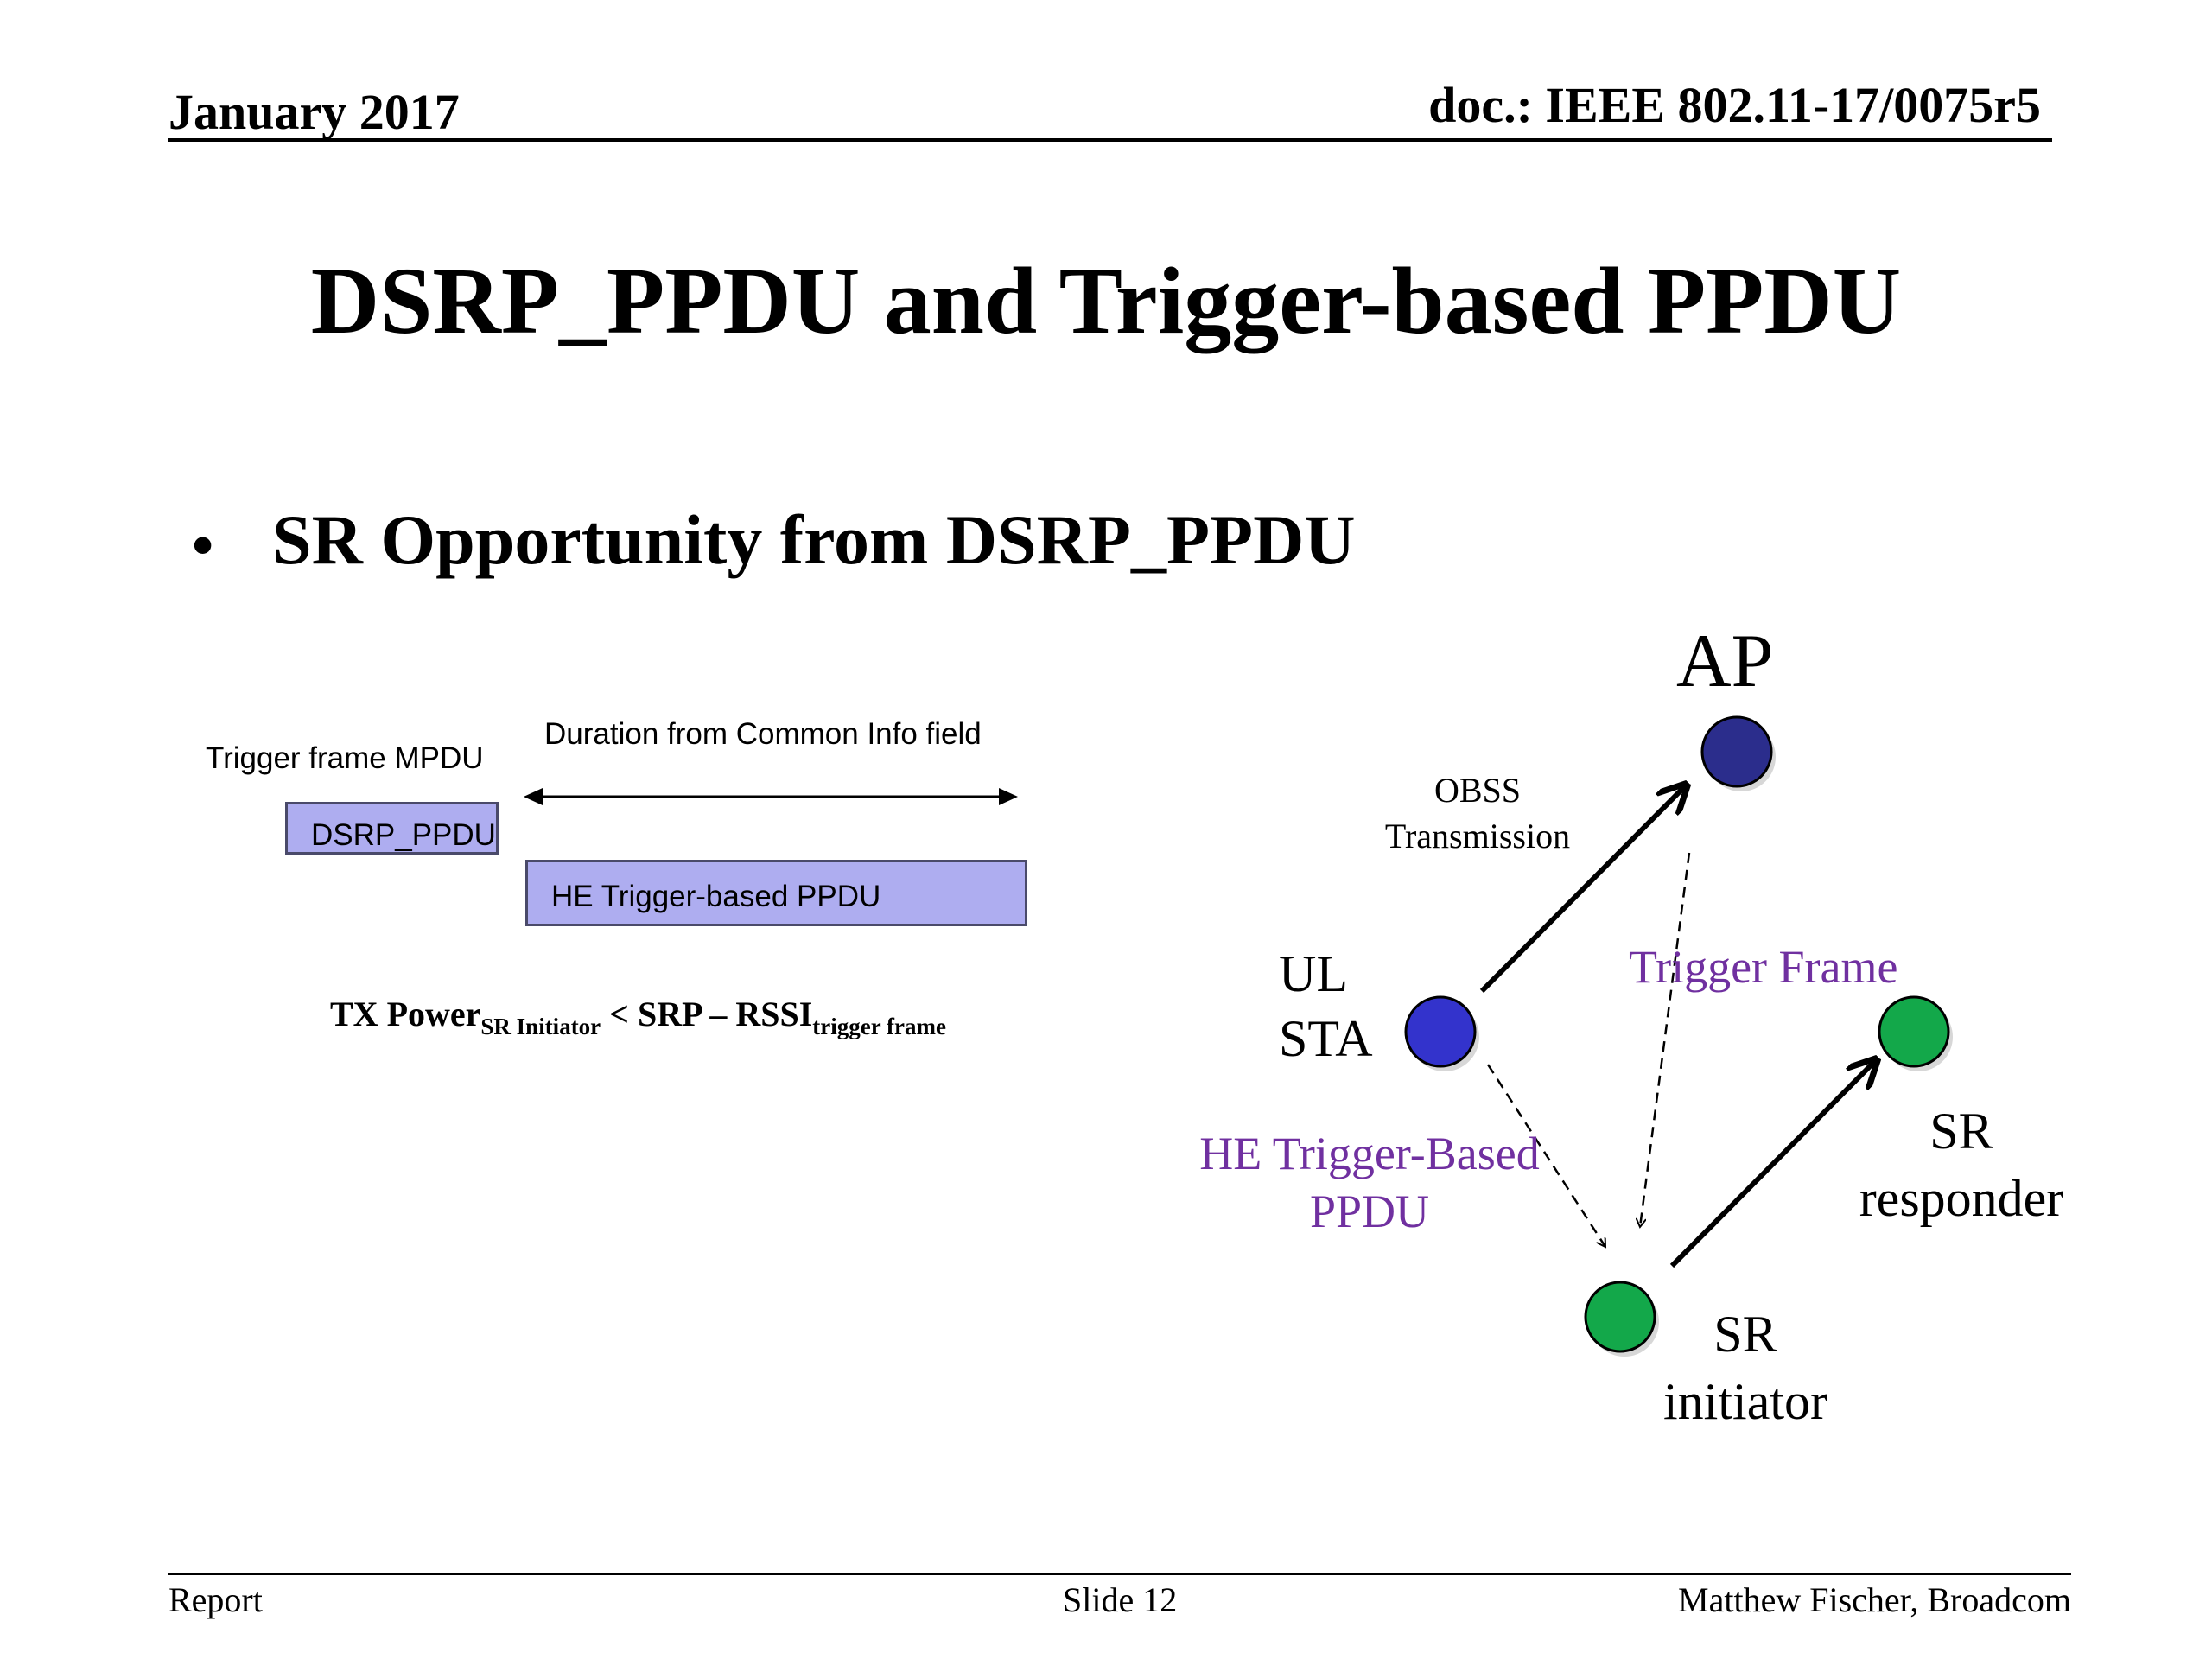 The width and height of the screenshot is (2212, 1659). I want to click on duration-arrow, so click(771, 796).